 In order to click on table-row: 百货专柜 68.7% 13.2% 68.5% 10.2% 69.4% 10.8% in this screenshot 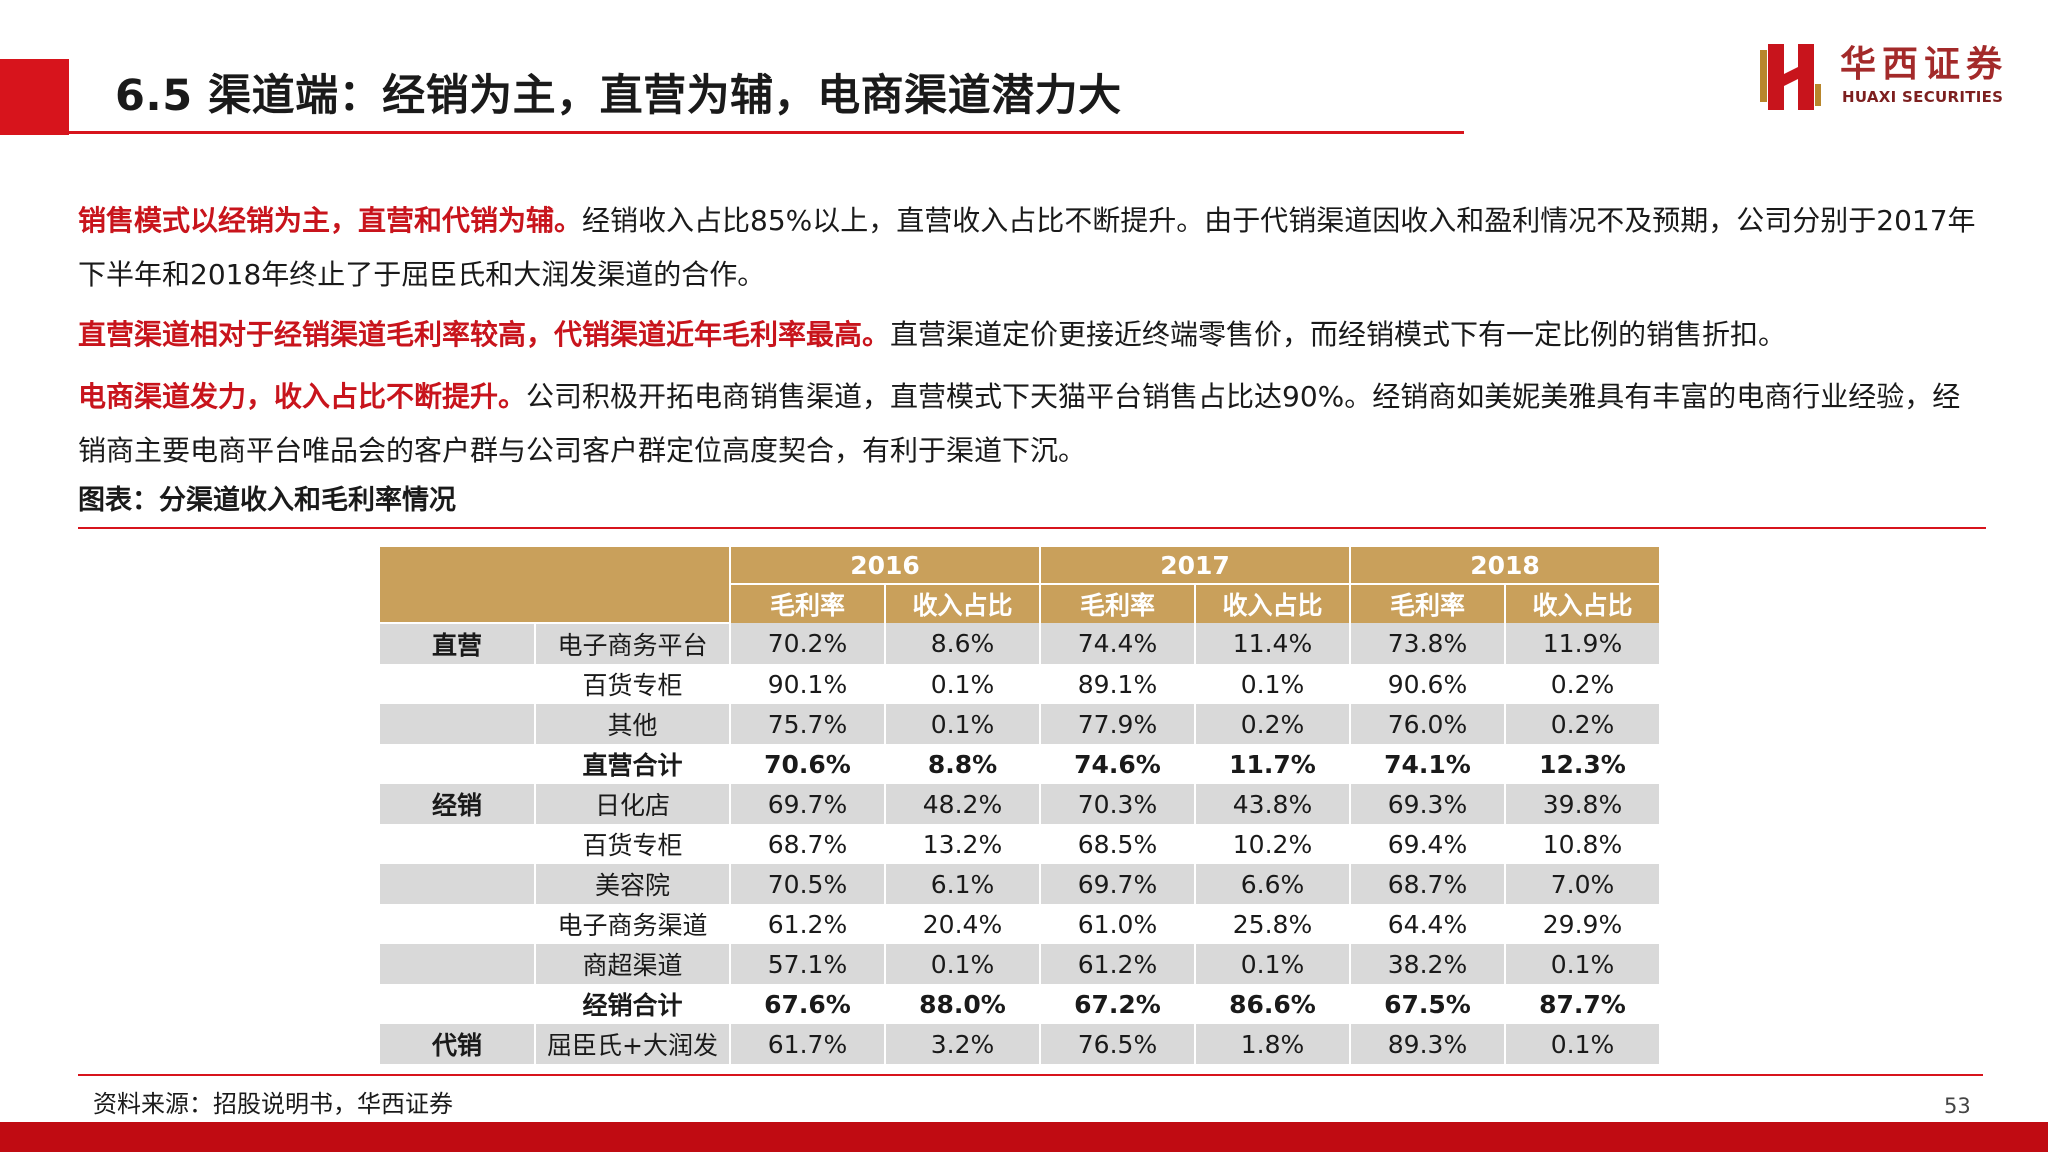, I will do `click(1020, 844)`.